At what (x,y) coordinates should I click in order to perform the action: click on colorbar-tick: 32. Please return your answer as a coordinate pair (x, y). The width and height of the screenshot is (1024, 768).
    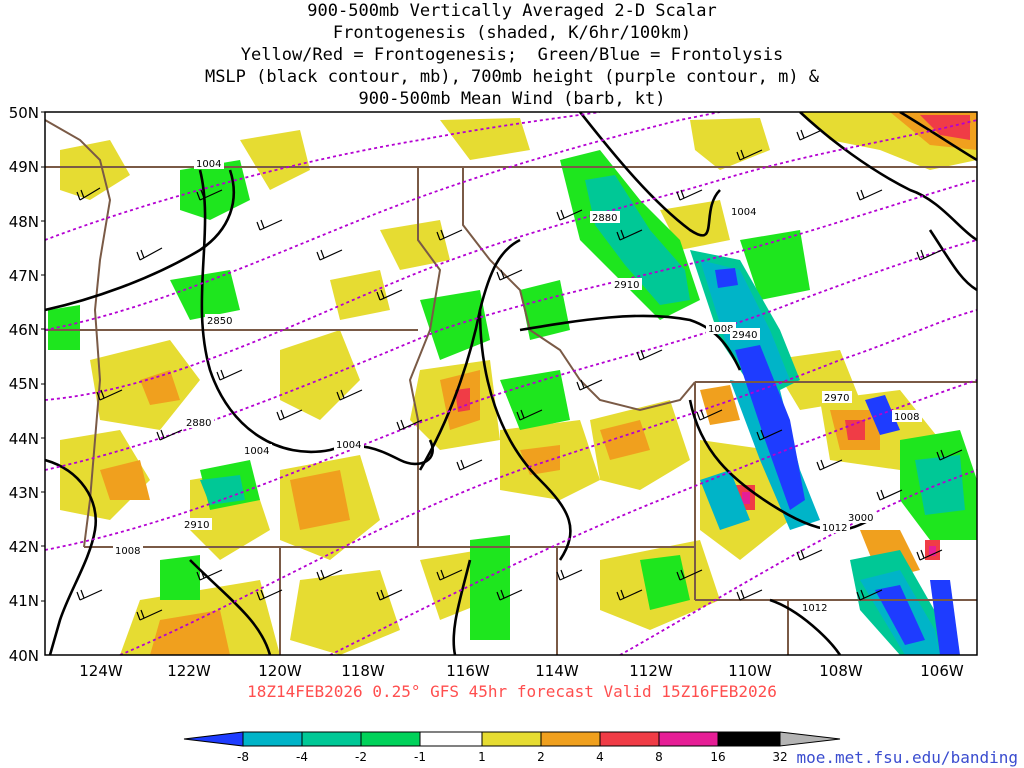
    Looking at the image, I should click on (779, 757).